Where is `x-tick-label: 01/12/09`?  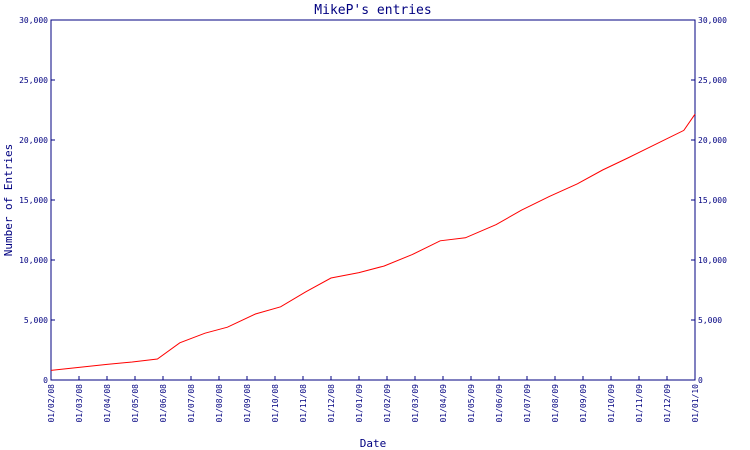
x-tick-label: 01/12/09 is located at coordinates (667, 403).